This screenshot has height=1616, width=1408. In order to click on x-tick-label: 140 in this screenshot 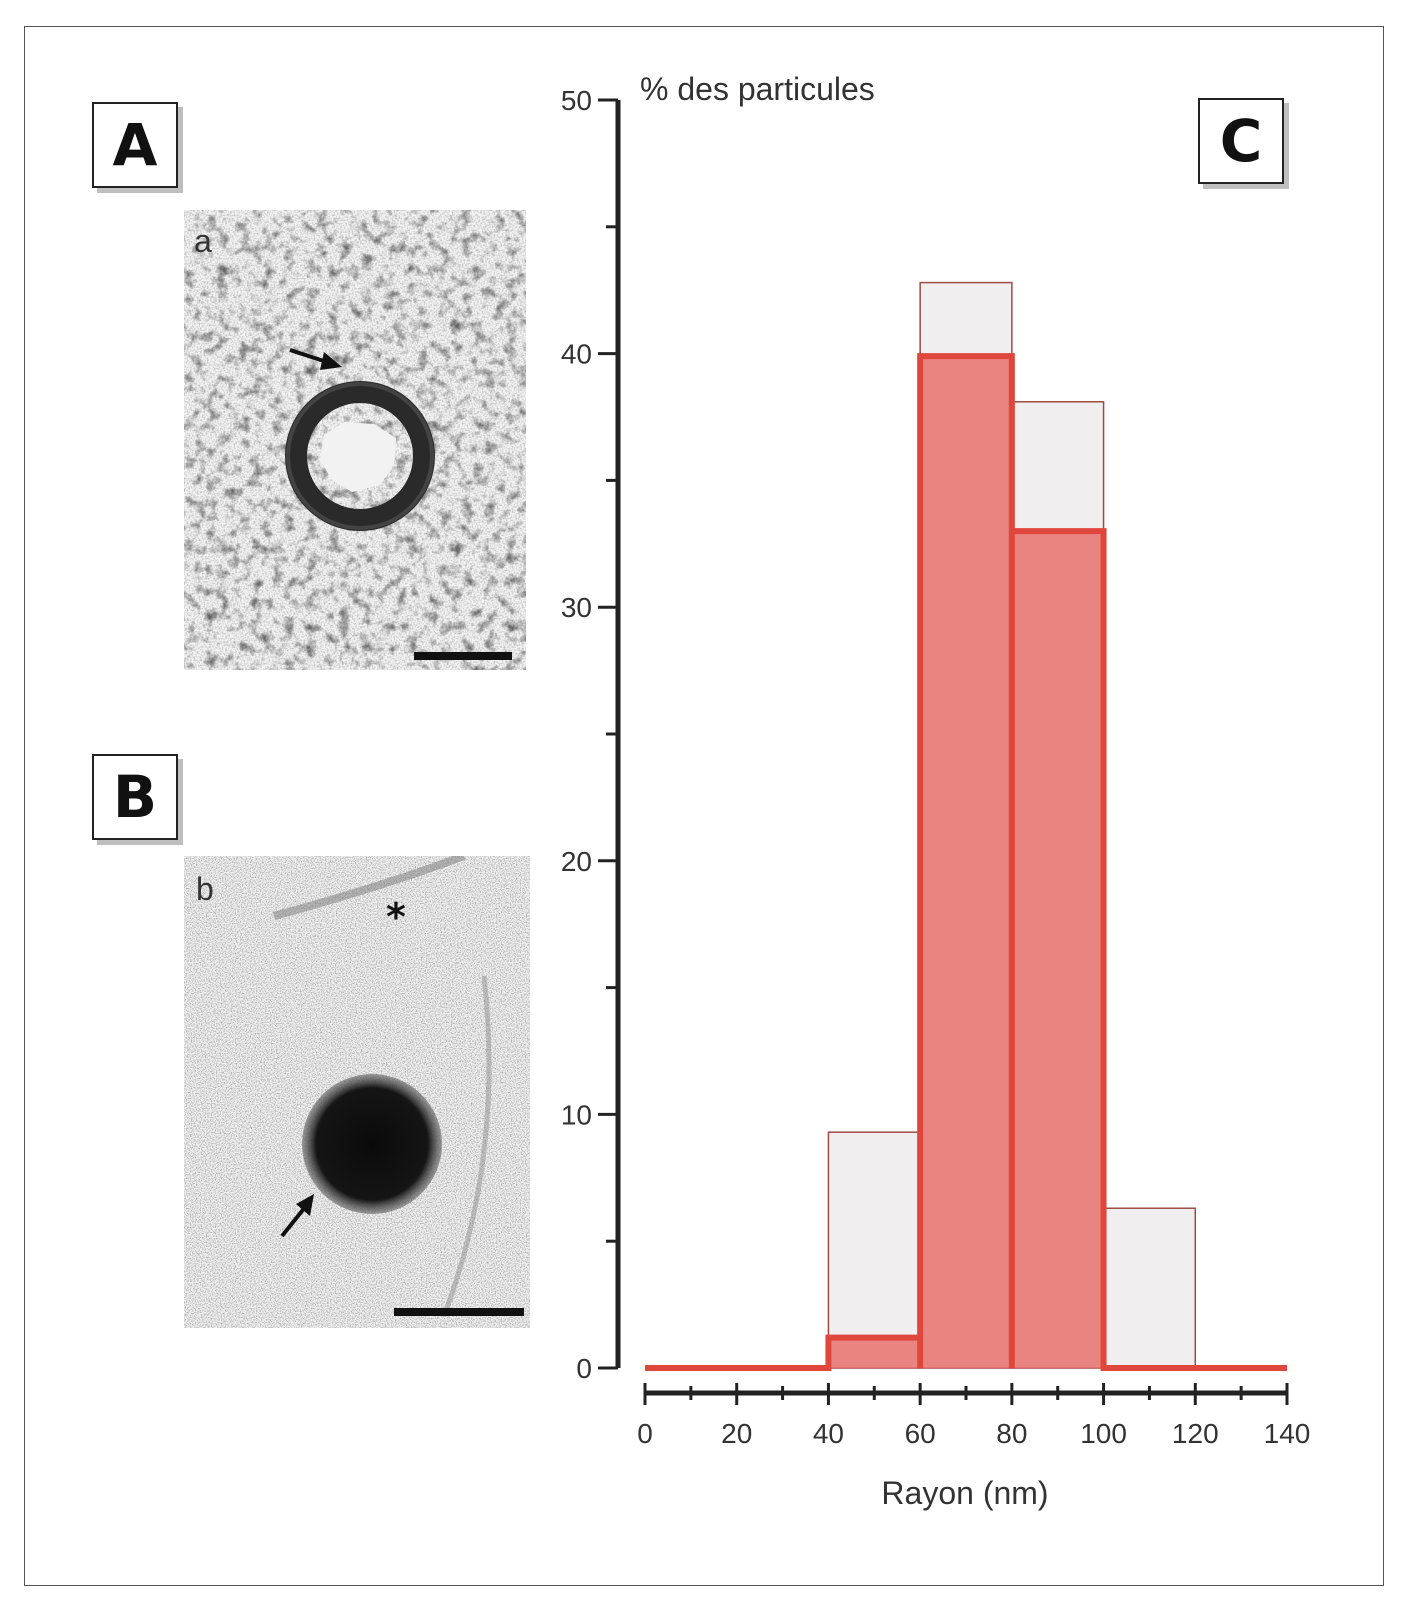, I will do `click(1287, 1433)`.